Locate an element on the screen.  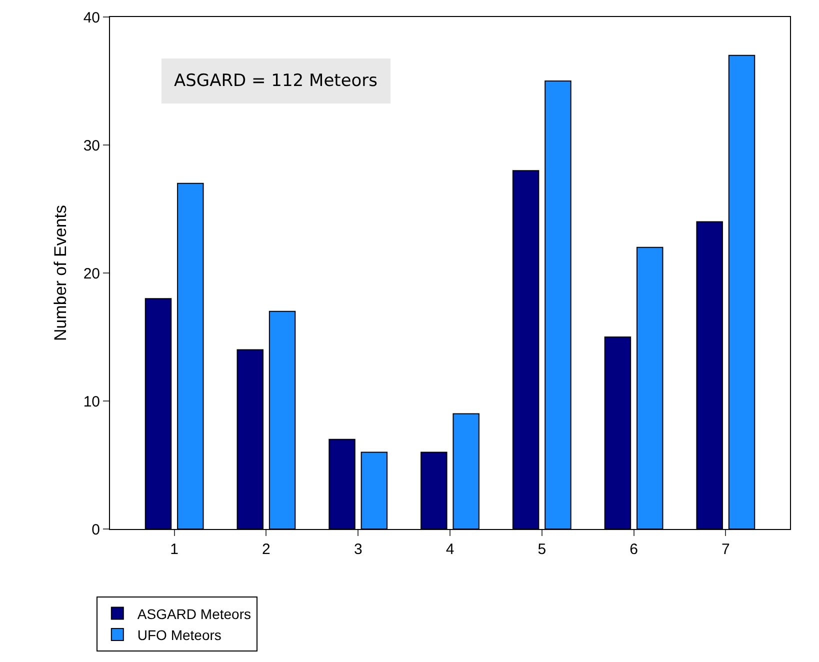
legend-label: ASGARD Meteors is located at coordinates (194, 614).